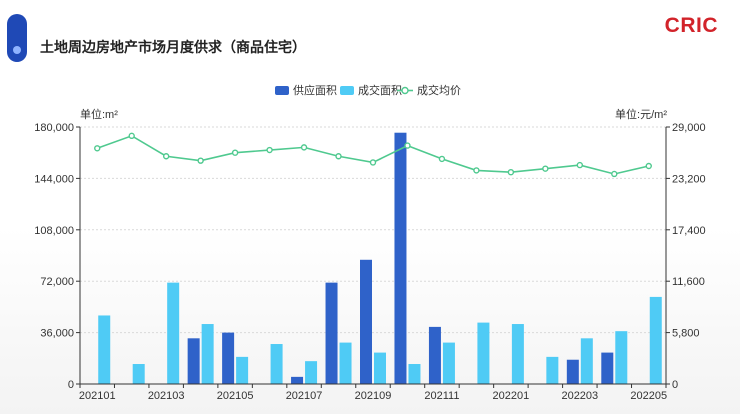 This screenshot has width=740, height=414. Describe the element at coordinates (675, 385) in the screenshot. I see `right-axis-tick-label: 0` at that location.